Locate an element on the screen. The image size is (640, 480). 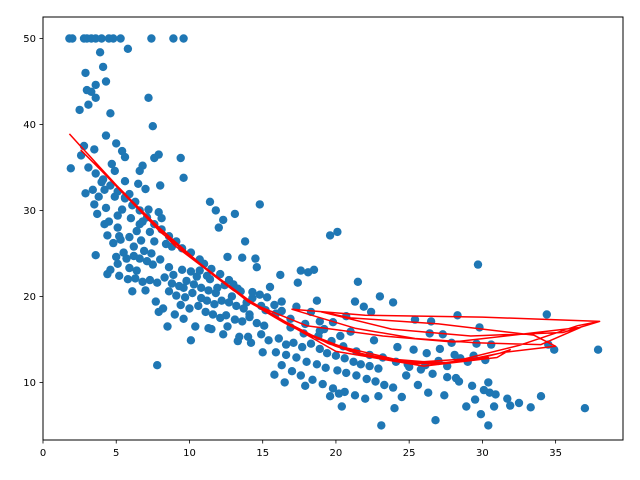
x-tick-label: 20 is located at coordinates (336, 453).